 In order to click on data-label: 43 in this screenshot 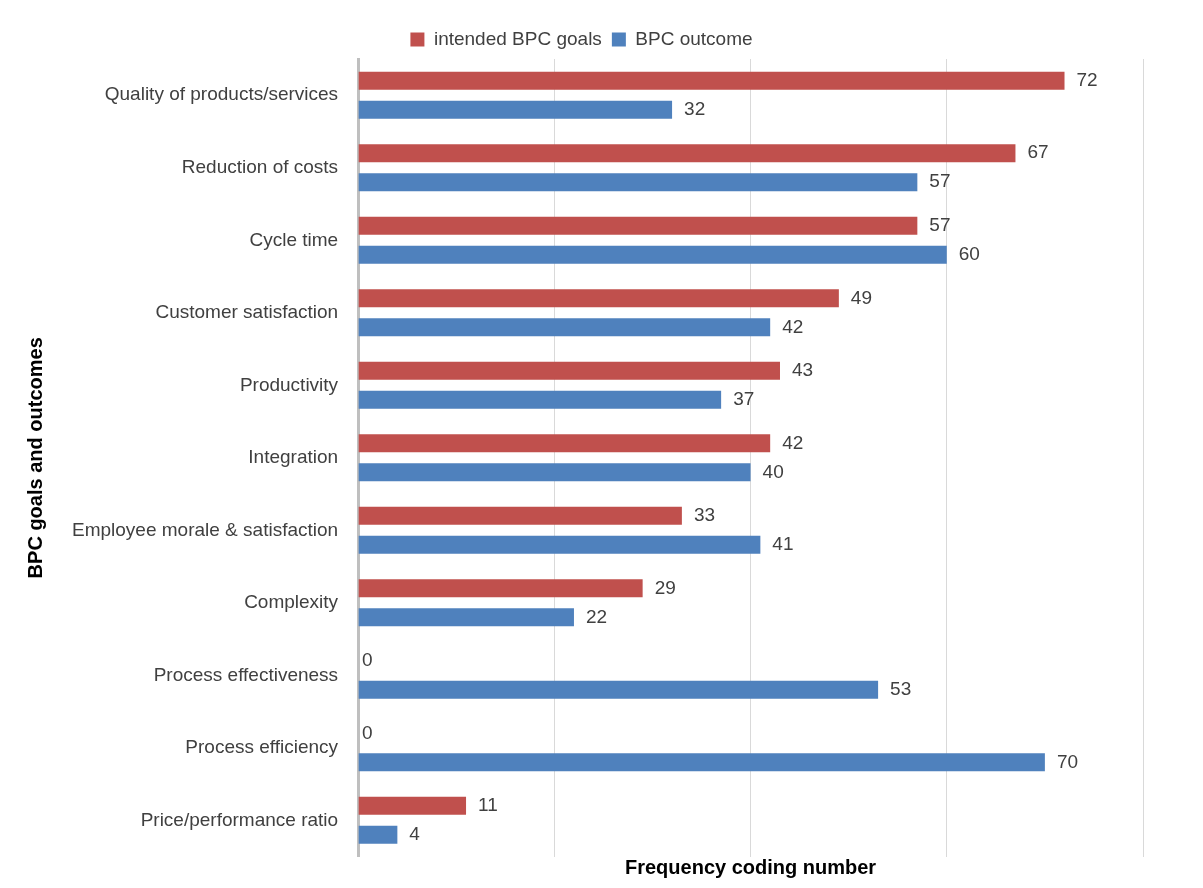, I will do `click(802, 370)`.